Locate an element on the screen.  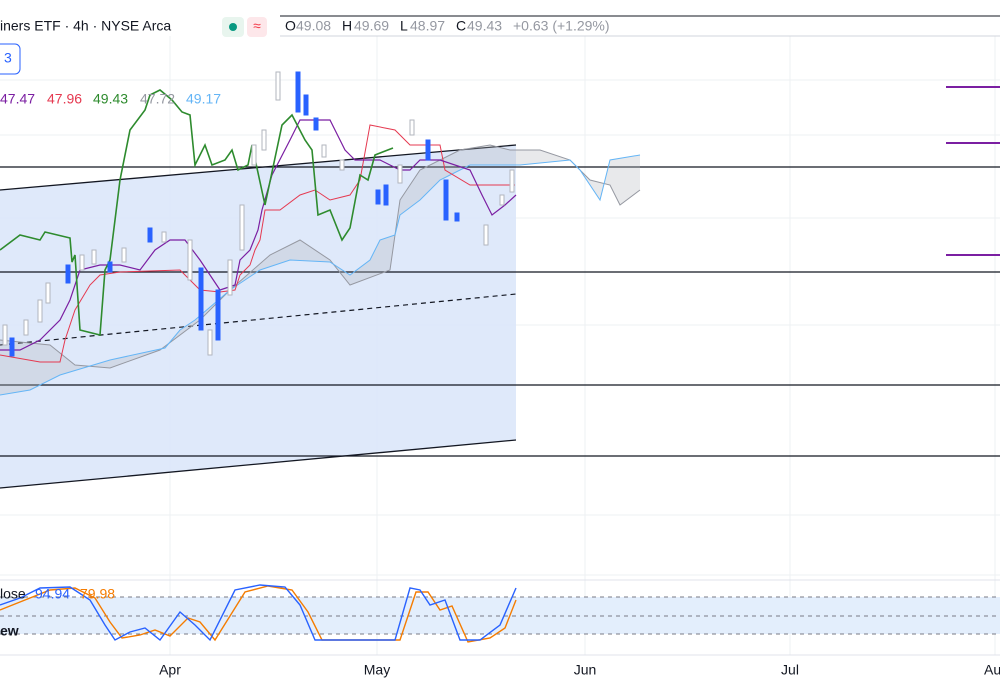
ohlc-key: H is located at coordinates (347, 26).